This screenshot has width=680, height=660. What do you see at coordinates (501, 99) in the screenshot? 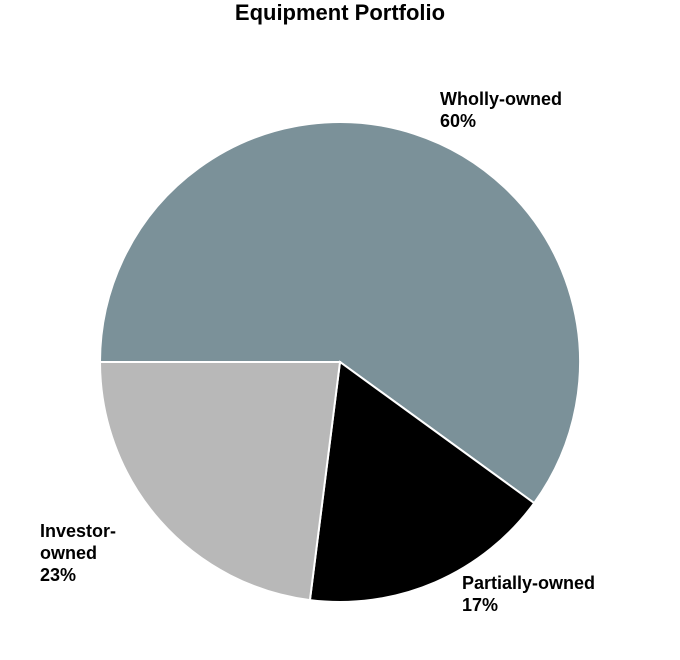
I see `slice-label-text: Wholly-owned` at bounding box center [501, 99].